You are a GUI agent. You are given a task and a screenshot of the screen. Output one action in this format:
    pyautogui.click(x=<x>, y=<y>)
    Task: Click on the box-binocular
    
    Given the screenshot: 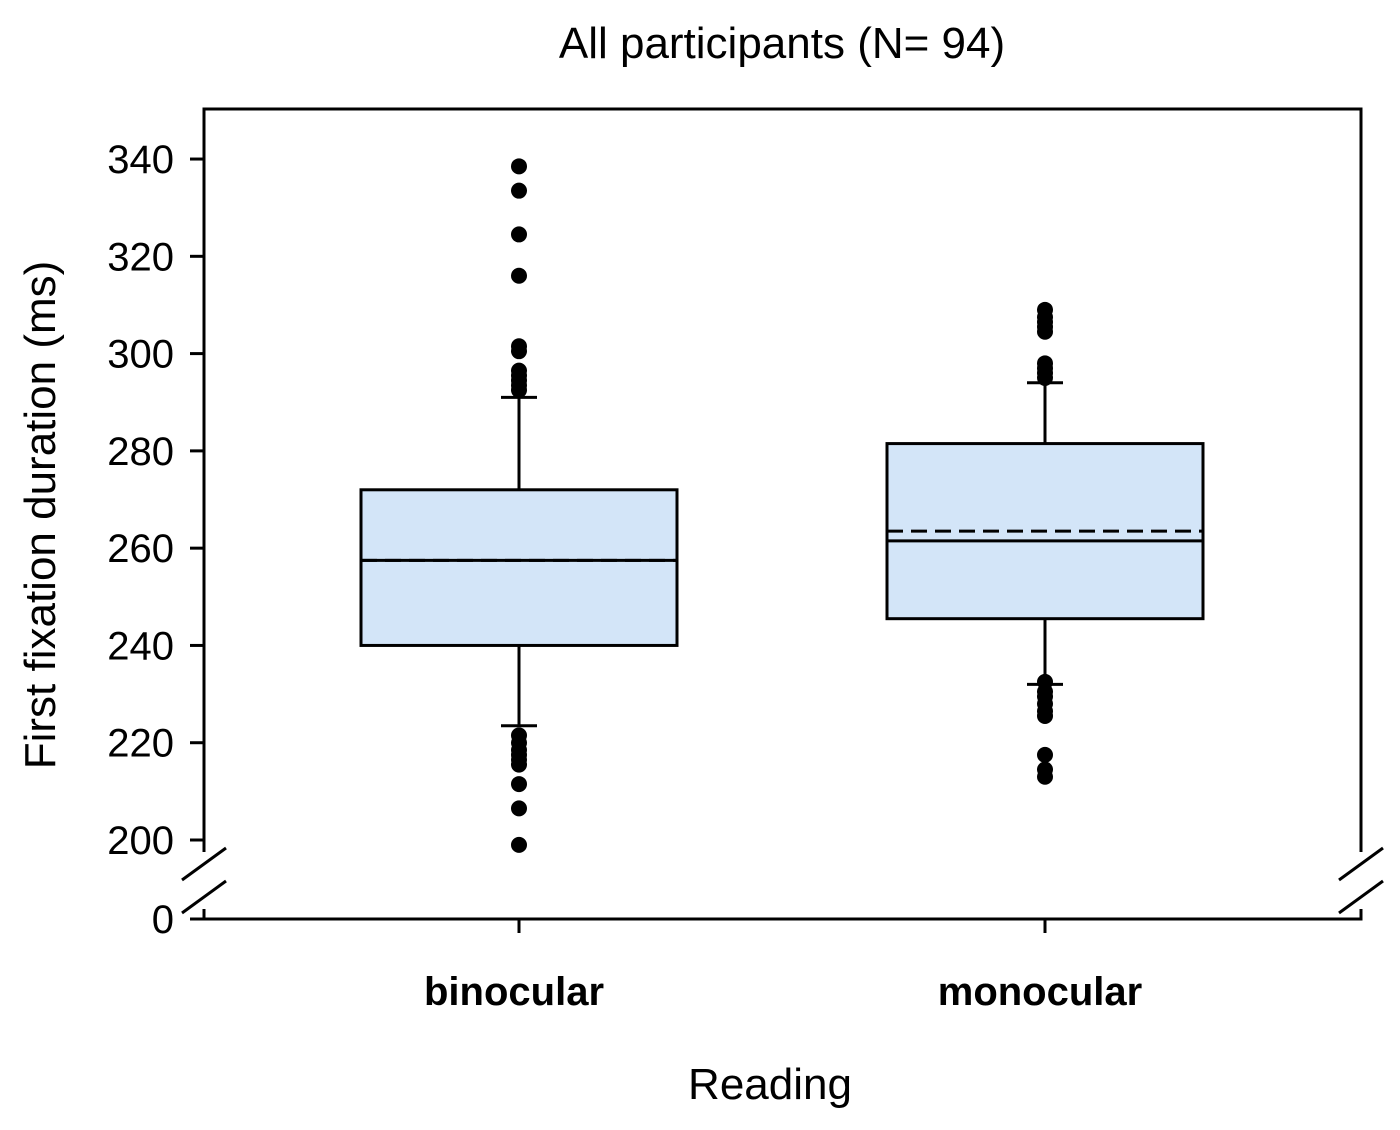 What is the action you would take?
    pyautogui.click(x=519, y=505)
    